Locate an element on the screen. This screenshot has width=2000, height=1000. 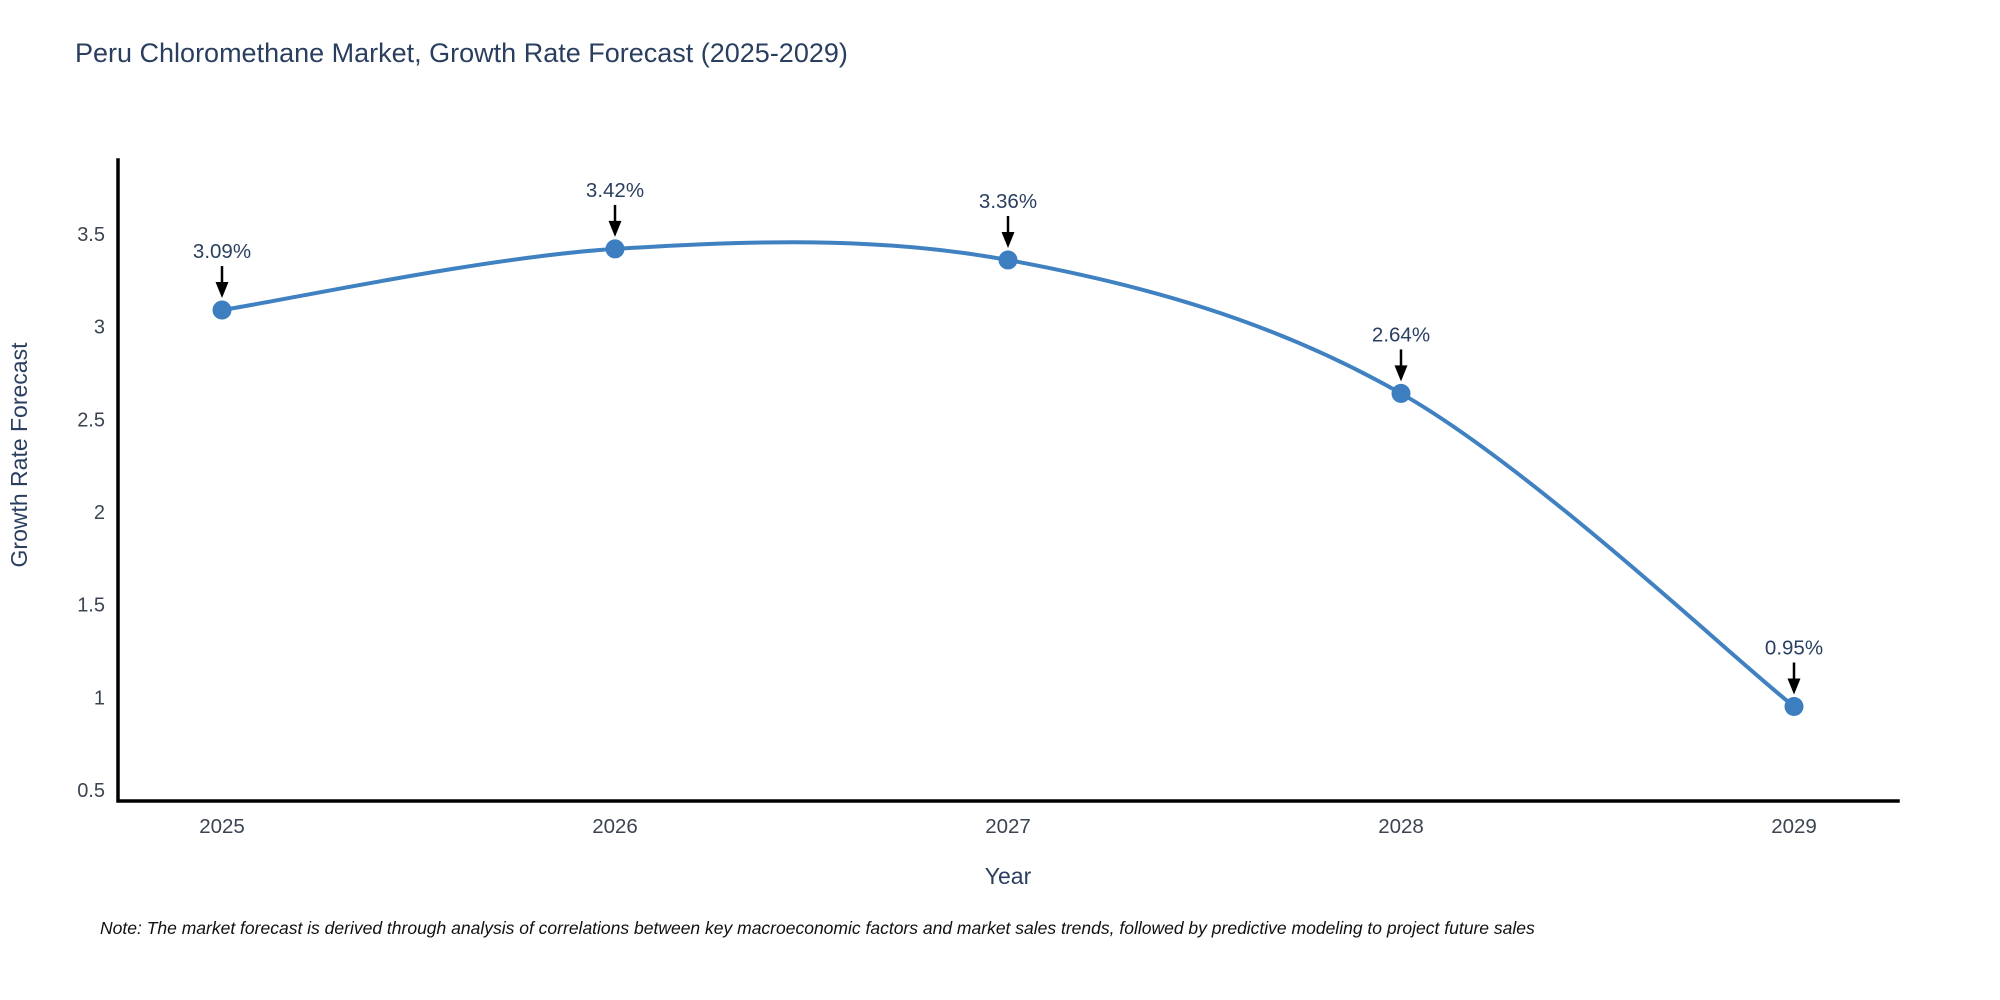
y-tick-label: 0.5 is located at coordinates (91, 791).